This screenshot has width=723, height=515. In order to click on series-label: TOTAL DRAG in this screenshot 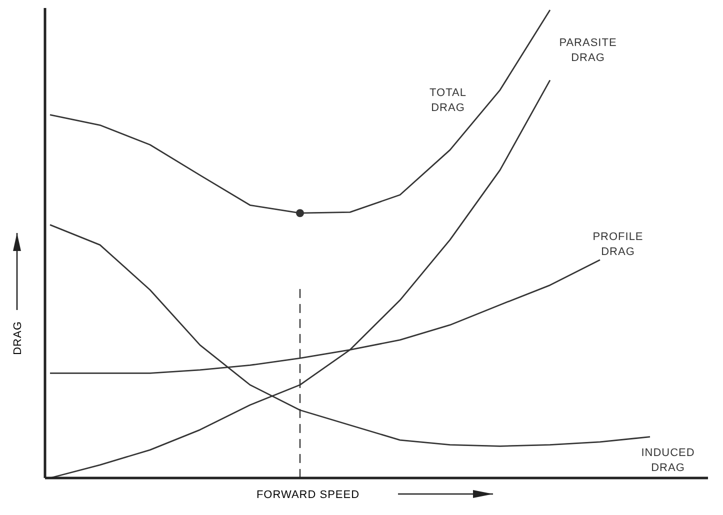, I will do `click(448, 100)`.